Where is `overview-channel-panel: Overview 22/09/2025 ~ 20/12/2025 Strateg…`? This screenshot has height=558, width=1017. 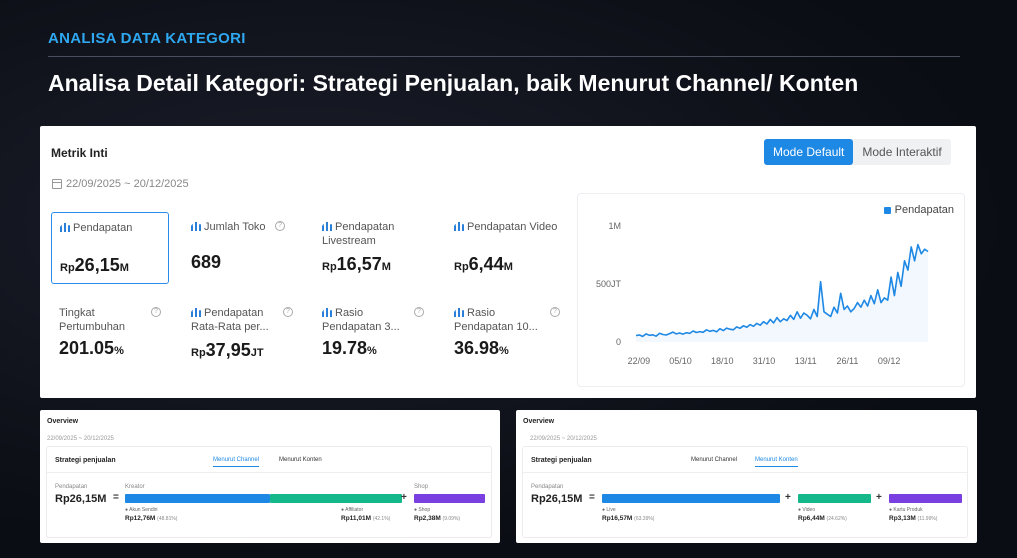 overview-channel-panel: Overview 22/09/2025 ~ 20/12/2025 Strateg… is located at coordinates (270, 476).